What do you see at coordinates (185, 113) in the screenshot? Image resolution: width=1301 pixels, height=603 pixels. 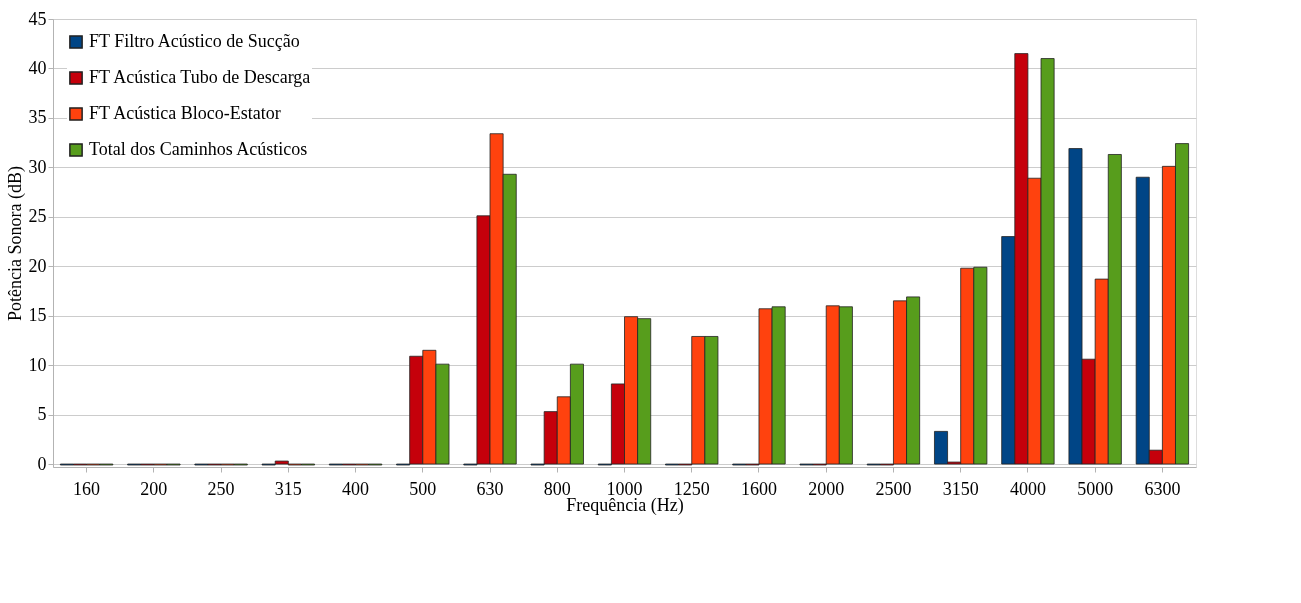 I see `legend-label: FT Acústica Bloco-Estator` at bounding box center [185, 113].